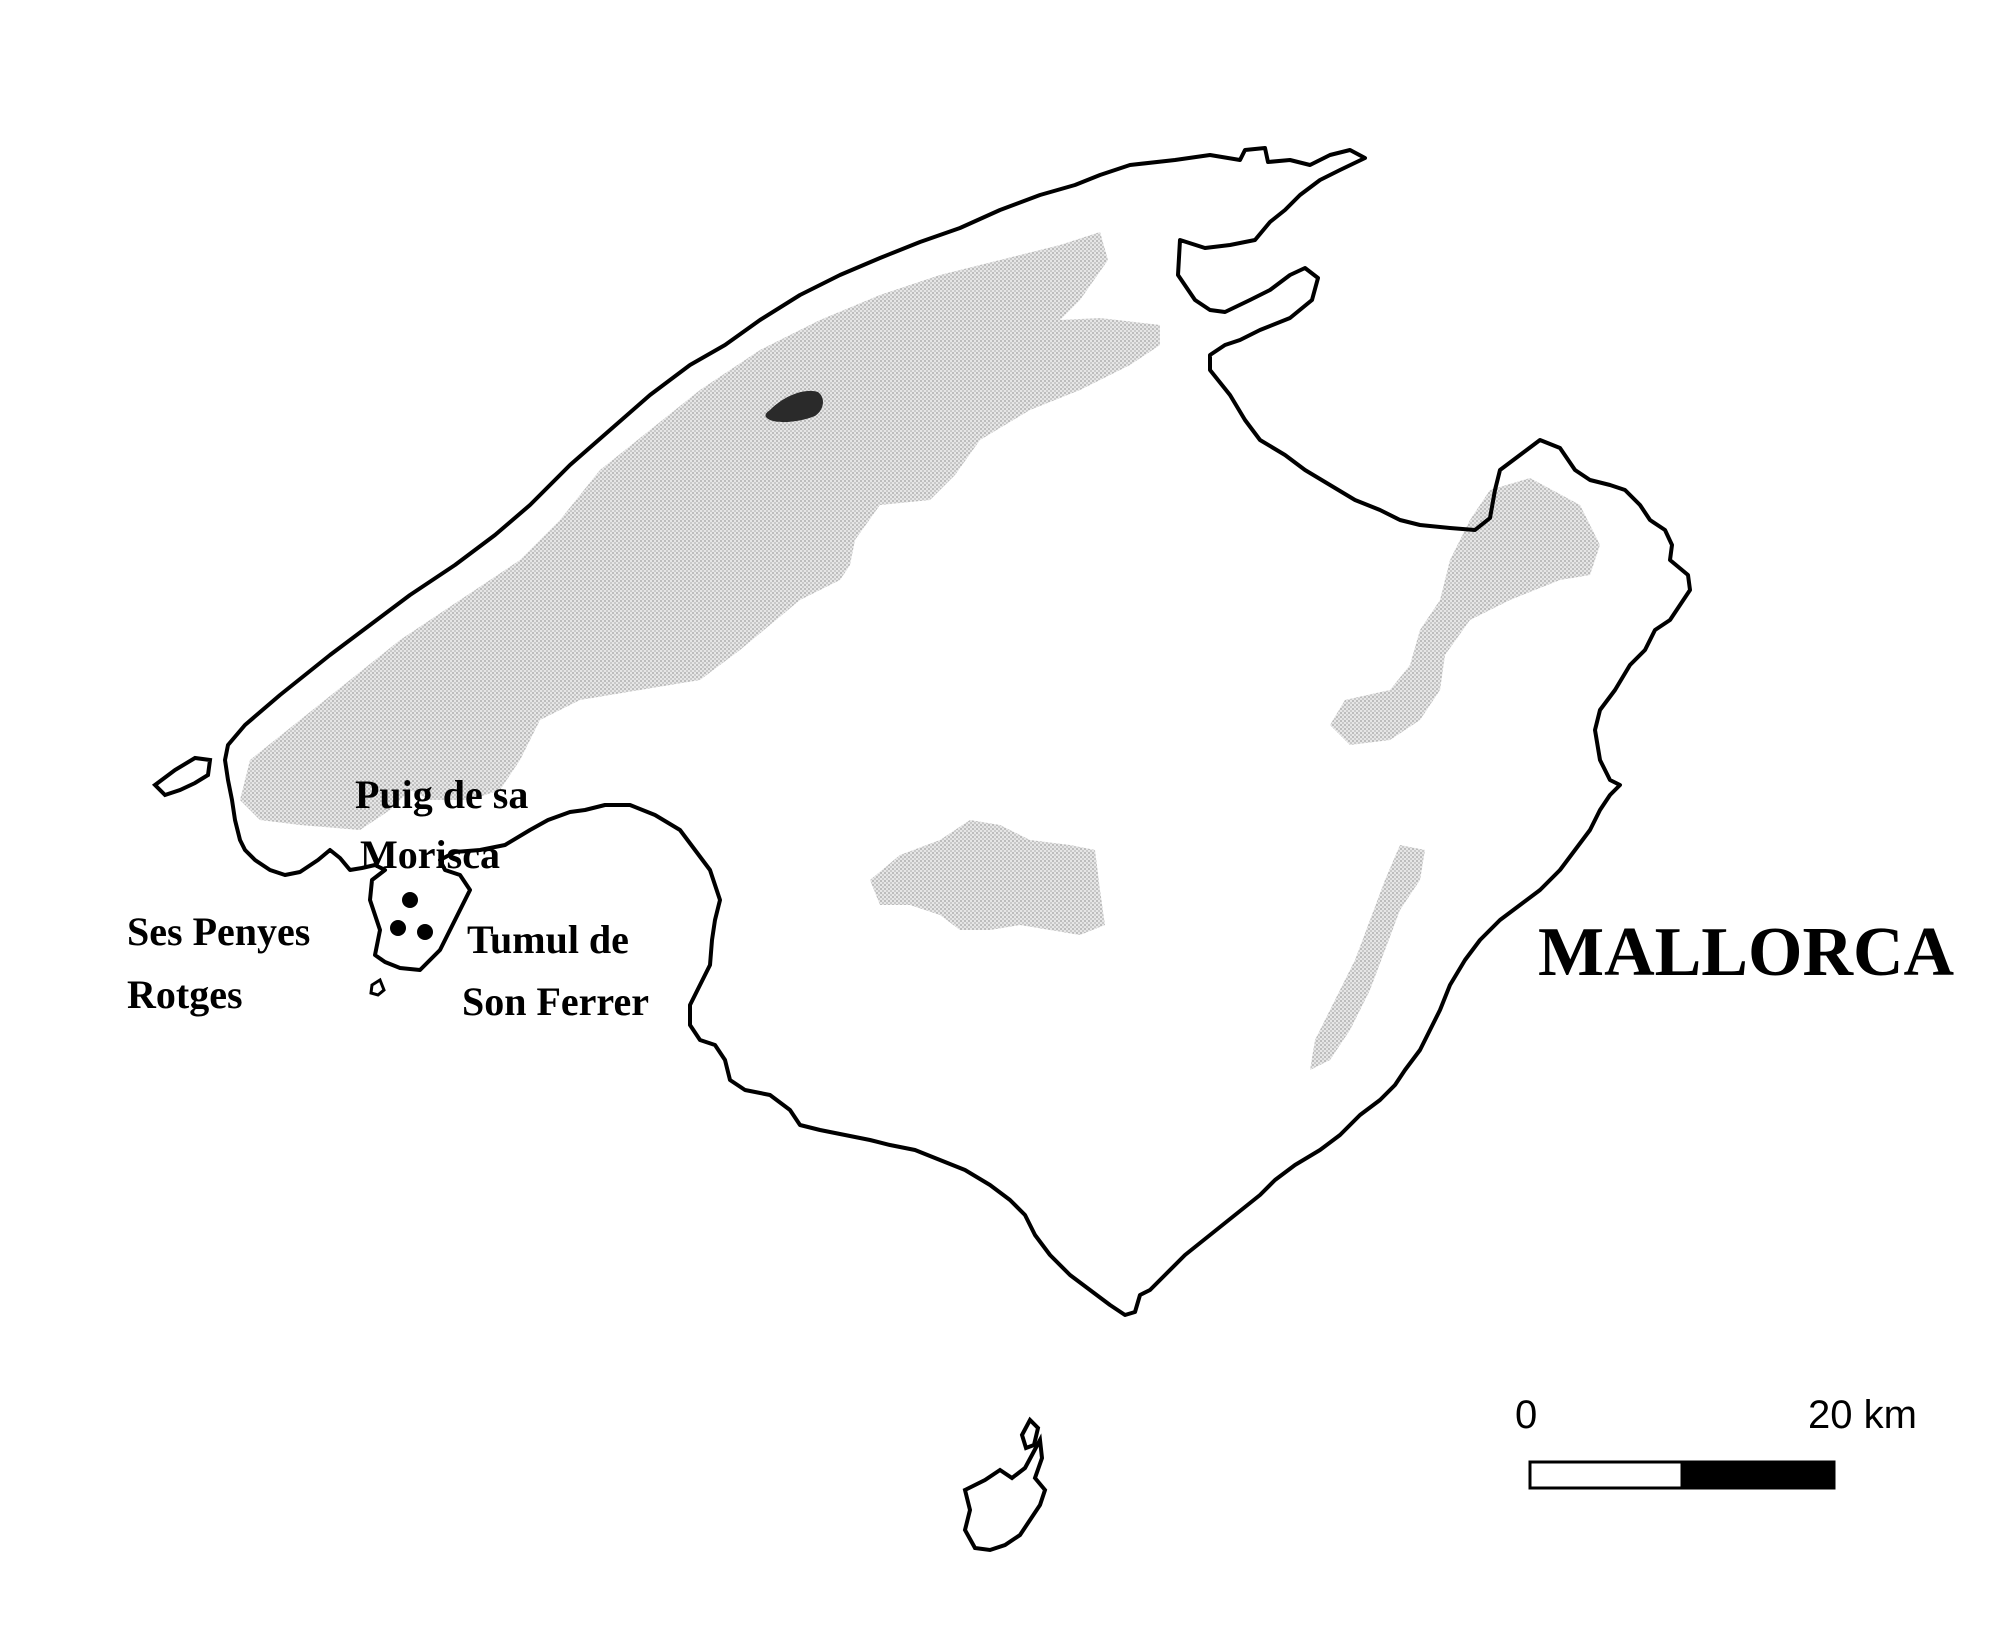  Describe the element at coordinates (1716, 1441) in the screenshot. I see `scale-bar: 0 20 km` at that location.